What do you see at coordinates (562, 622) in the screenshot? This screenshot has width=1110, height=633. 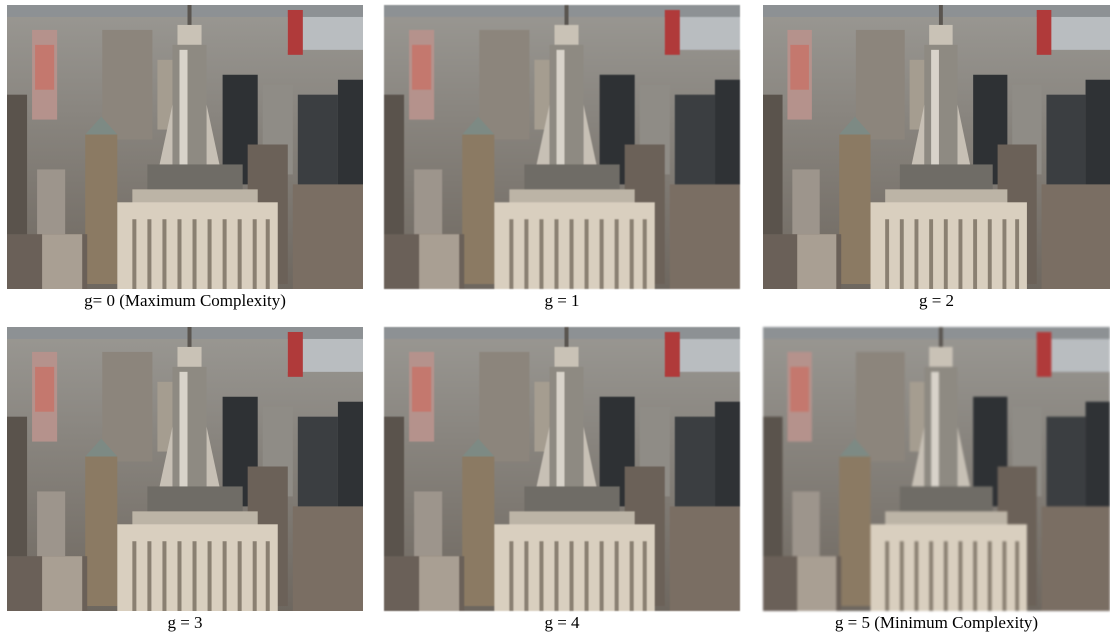 I see `caption: g = 4` at bounding box center [562, 622].